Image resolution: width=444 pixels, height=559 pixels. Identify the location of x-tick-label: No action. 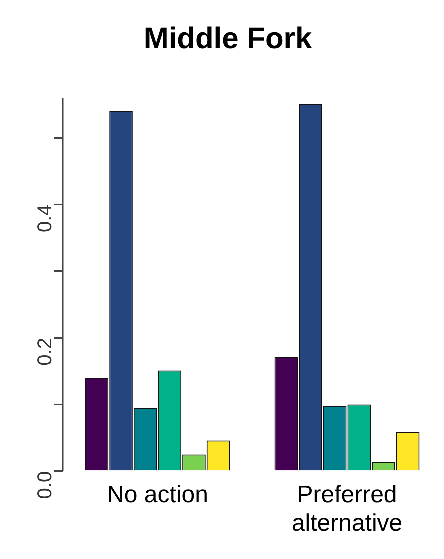
(157, 494).